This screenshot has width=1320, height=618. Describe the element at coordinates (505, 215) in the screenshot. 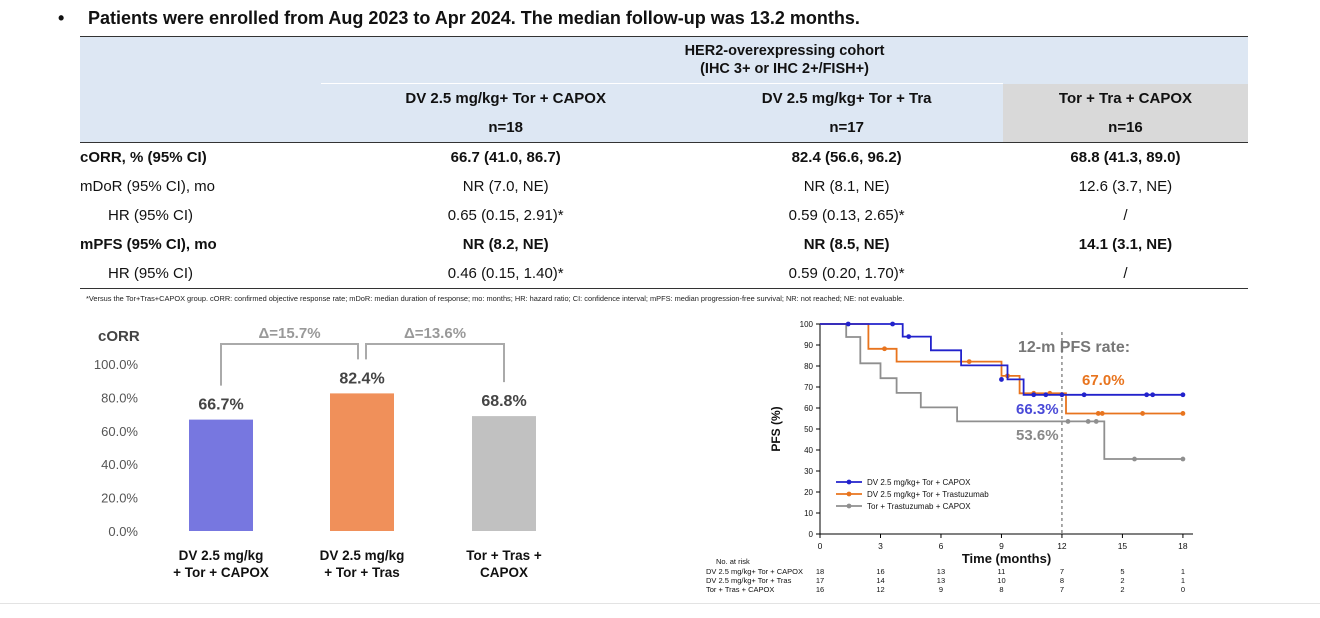

I see `table-cell: 0.65 (0.15, 2.91)*` at that location.